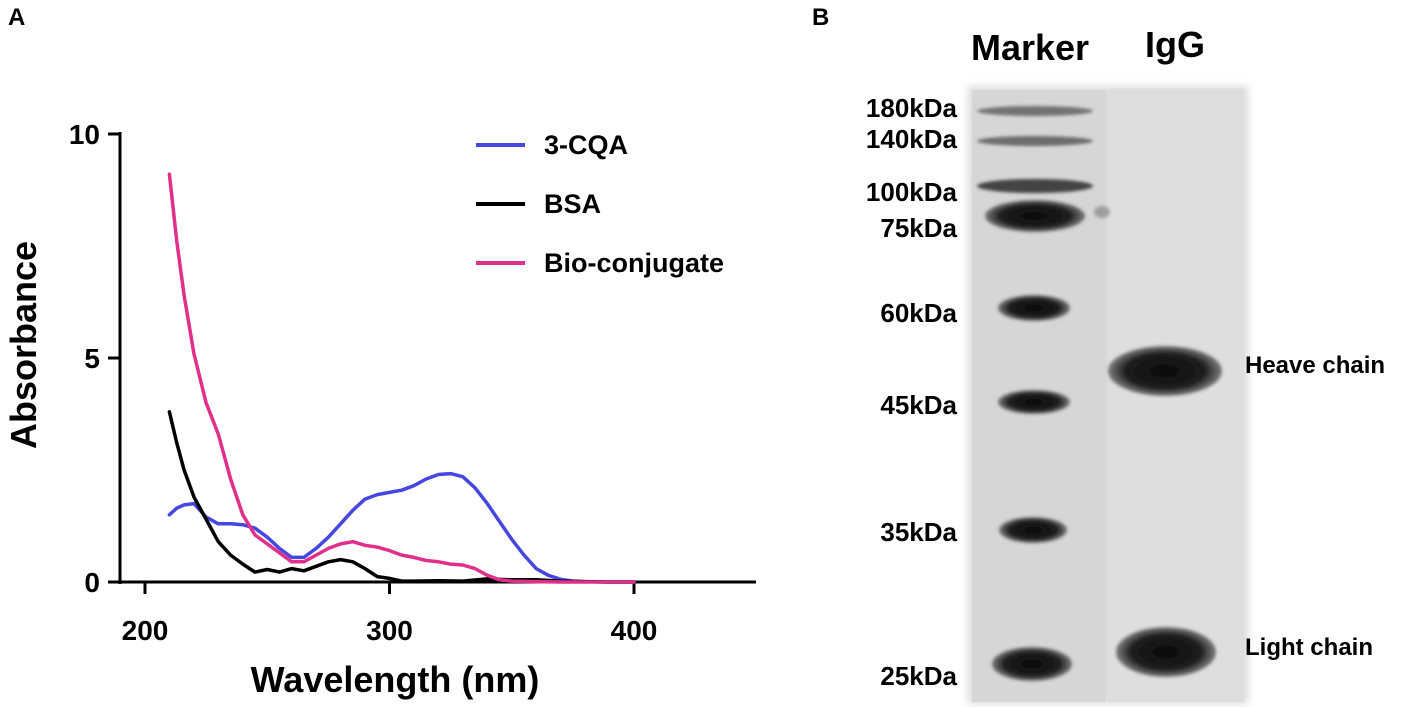  I want to click on light-chain-band, so click(1166, 652).